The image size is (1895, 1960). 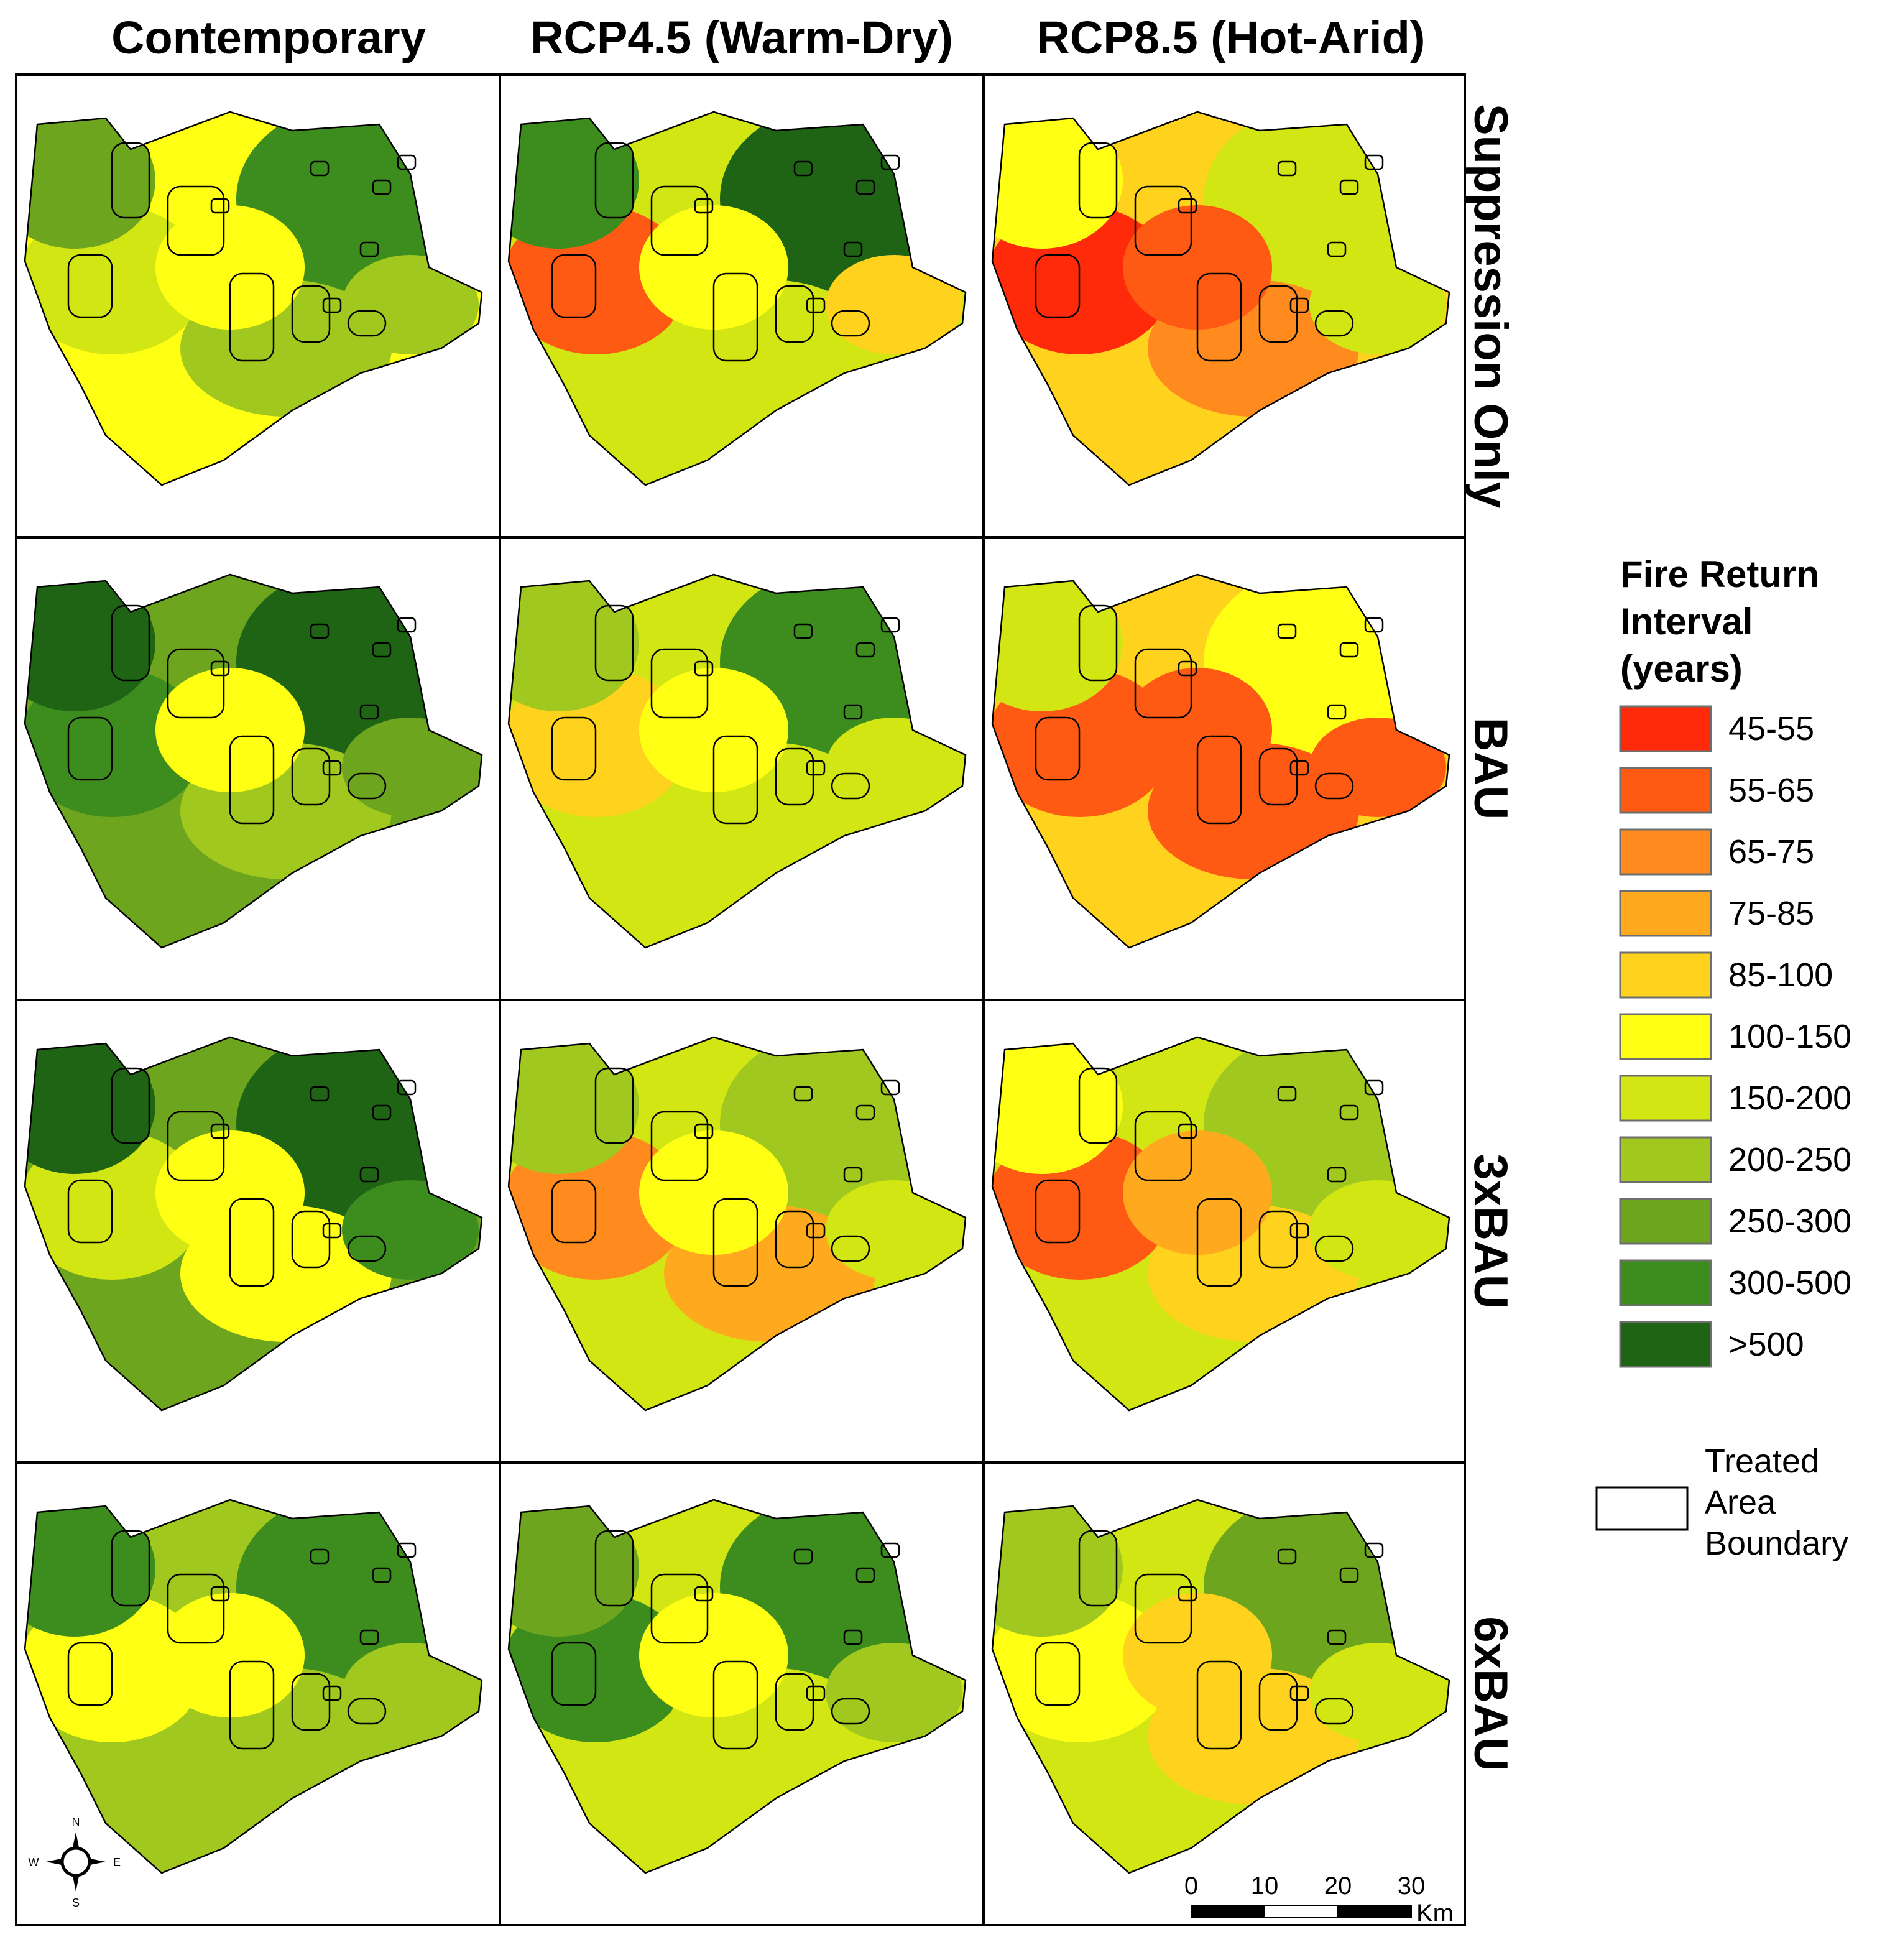 What do you see at coordinates (117, 1862) in the screenshot?
I see `compass-e: E` at bounding box center [117, 1862].